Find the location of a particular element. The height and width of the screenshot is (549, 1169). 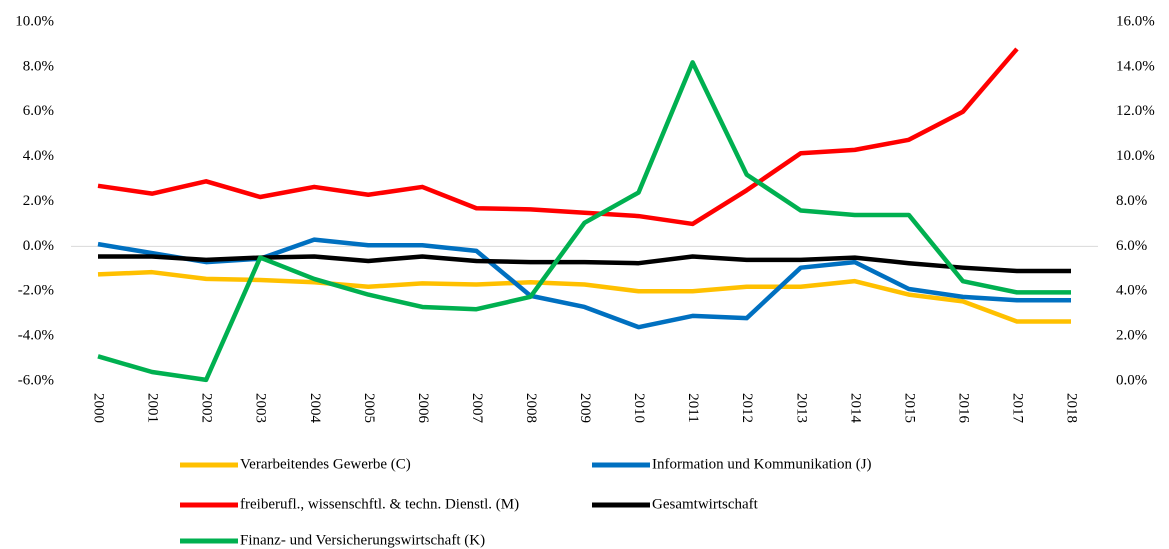

legend-label: Verarbeitendes Gewerbe (C) is located at coordinates (325, 464).